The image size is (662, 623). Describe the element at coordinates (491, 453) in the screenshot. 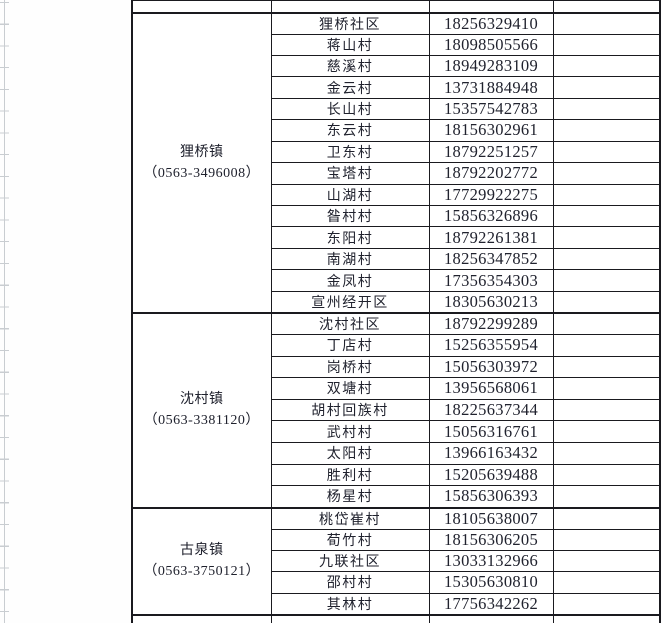

I see `phone-cell: 13966163432` at that location.